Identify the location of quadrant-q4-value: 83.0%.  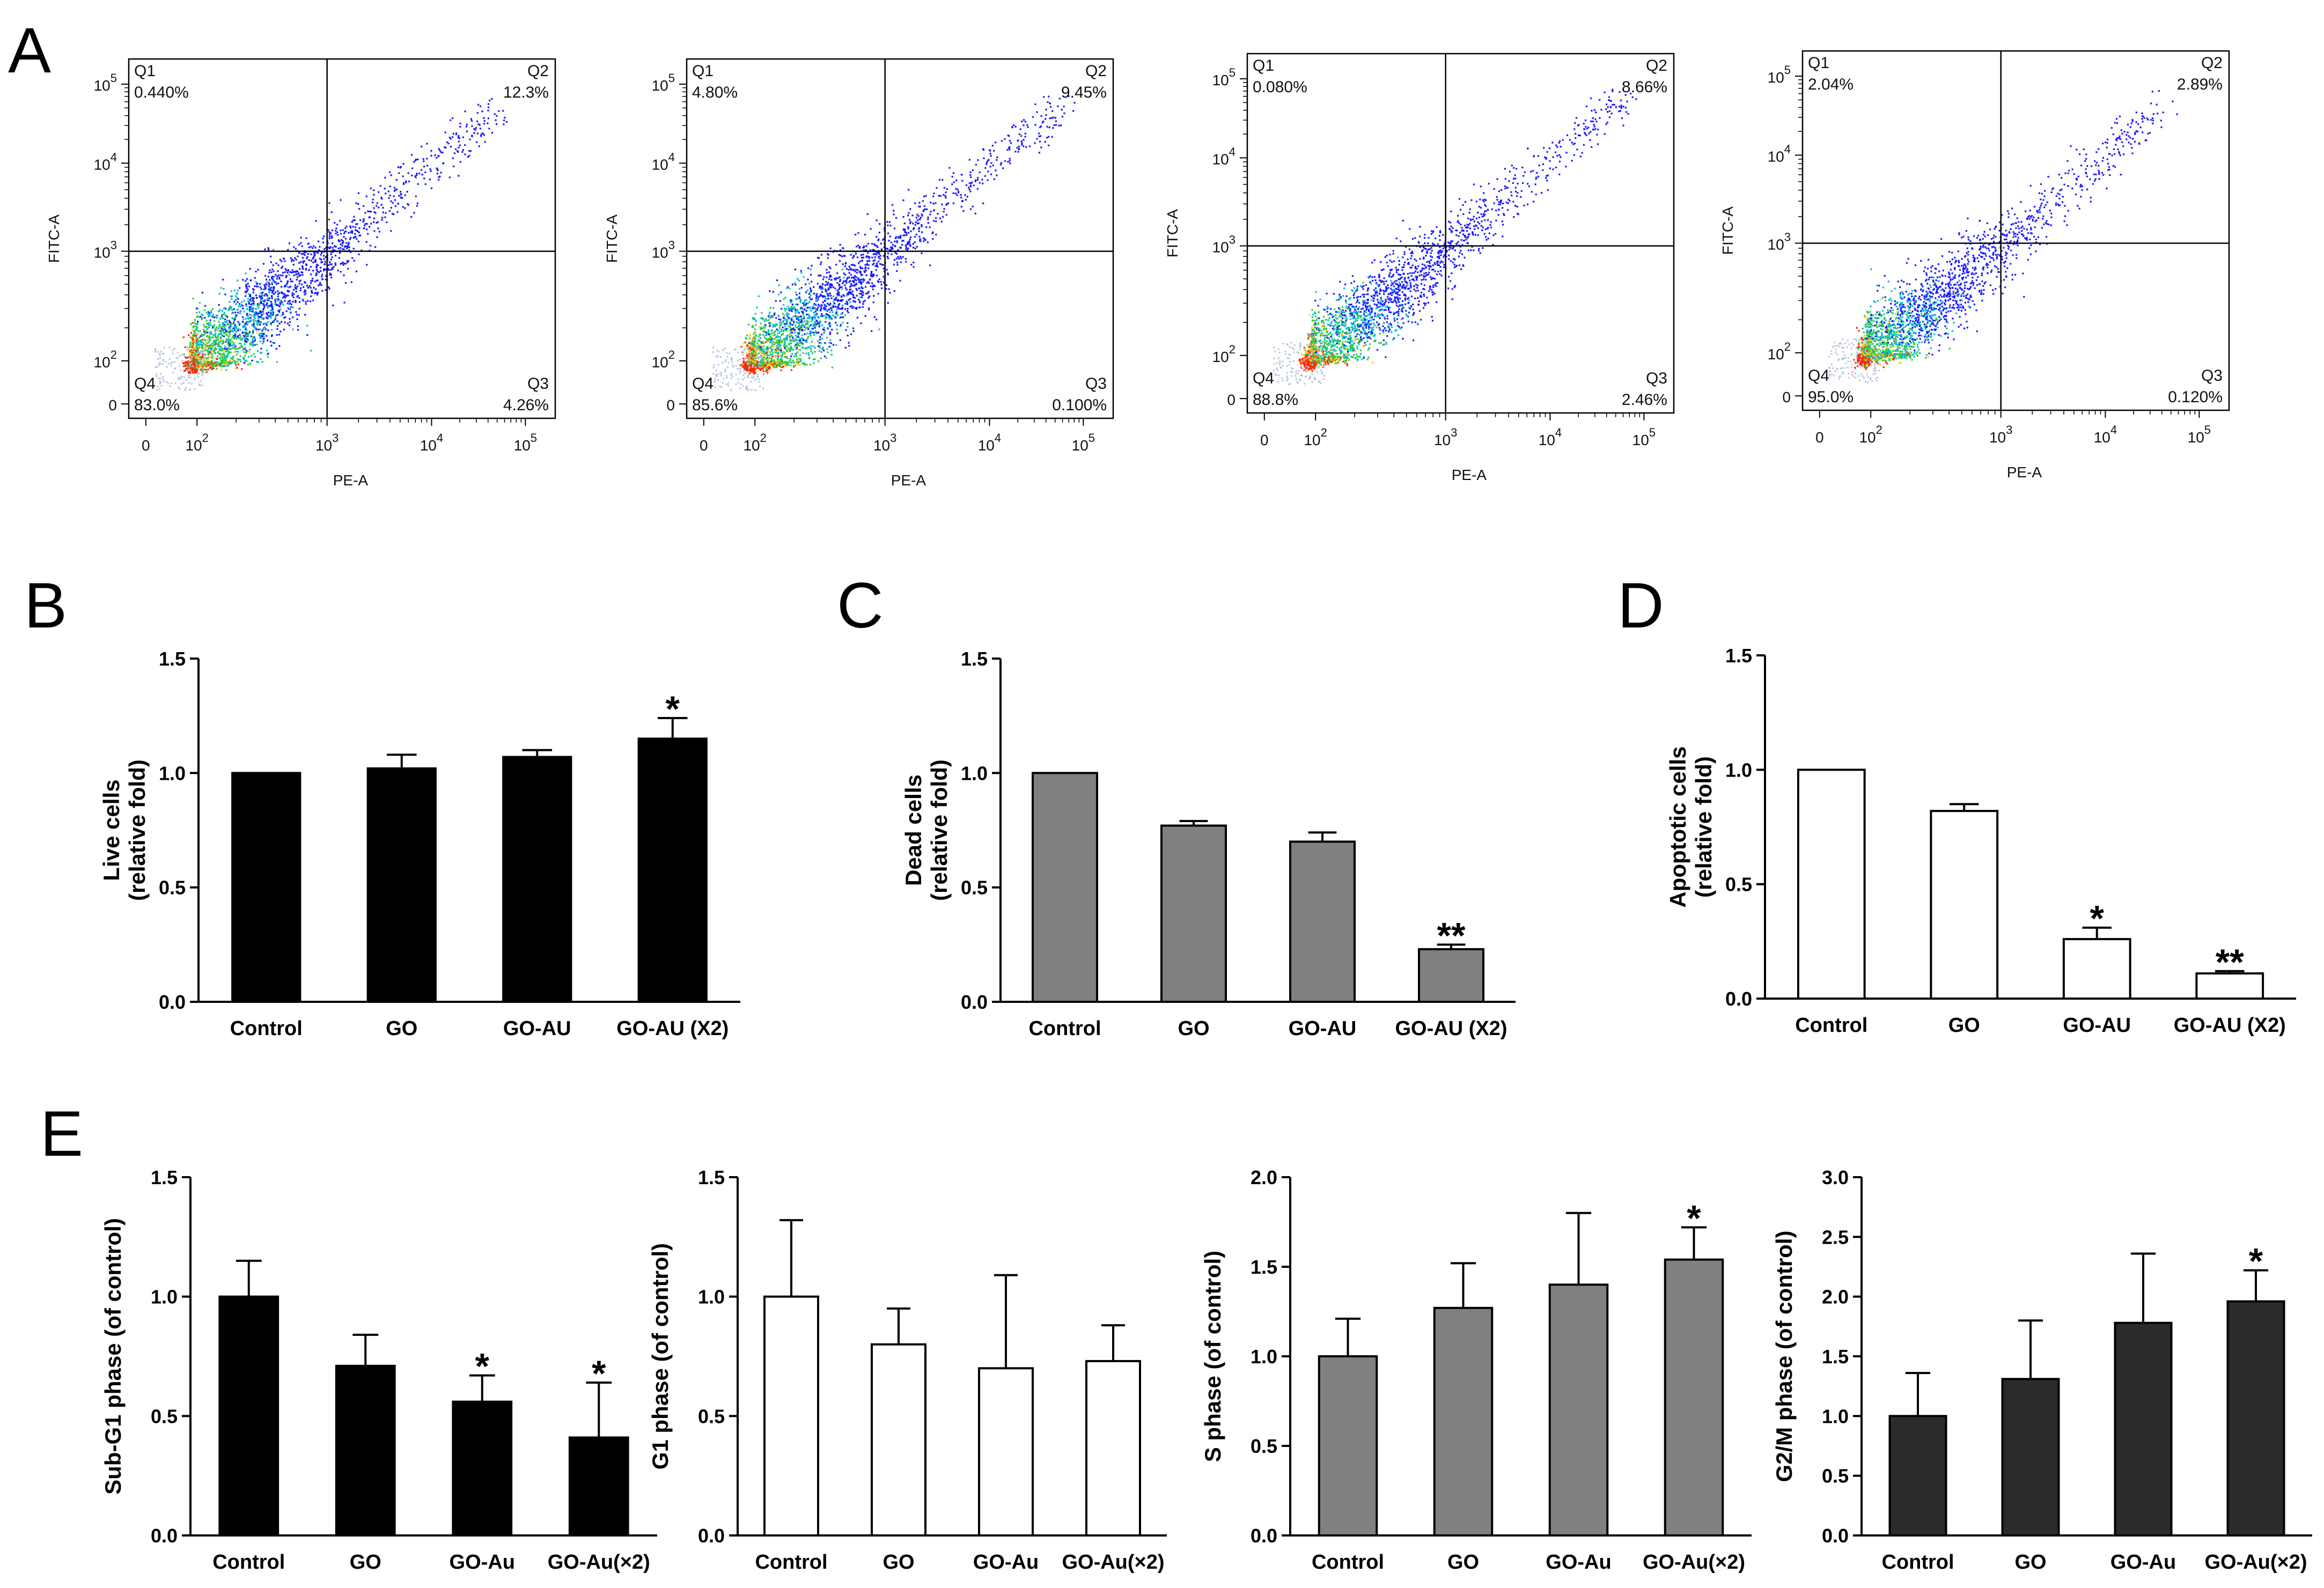
(157, 405).